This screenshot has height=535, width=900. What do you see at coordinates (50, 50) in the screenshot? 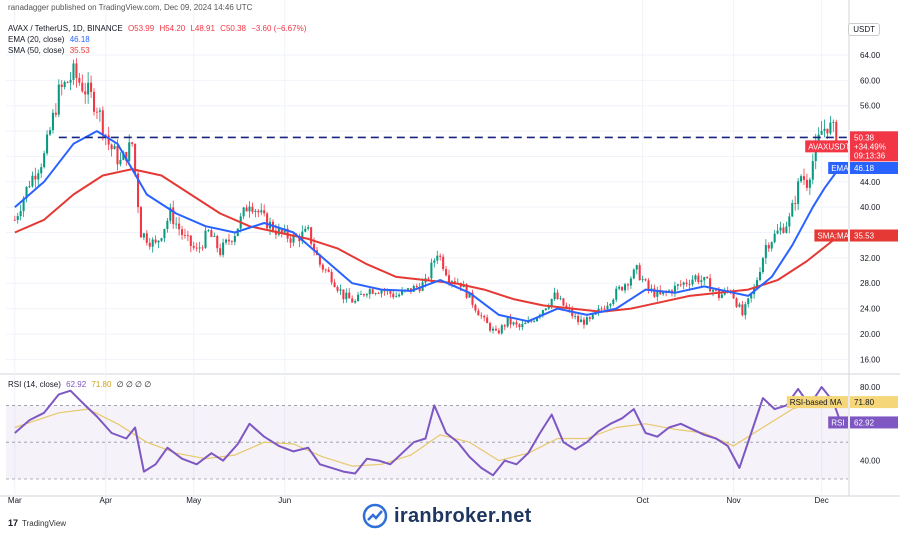
I see `sma-legend: SMA (50, close) 35.53` at bounding box center [50, 50].